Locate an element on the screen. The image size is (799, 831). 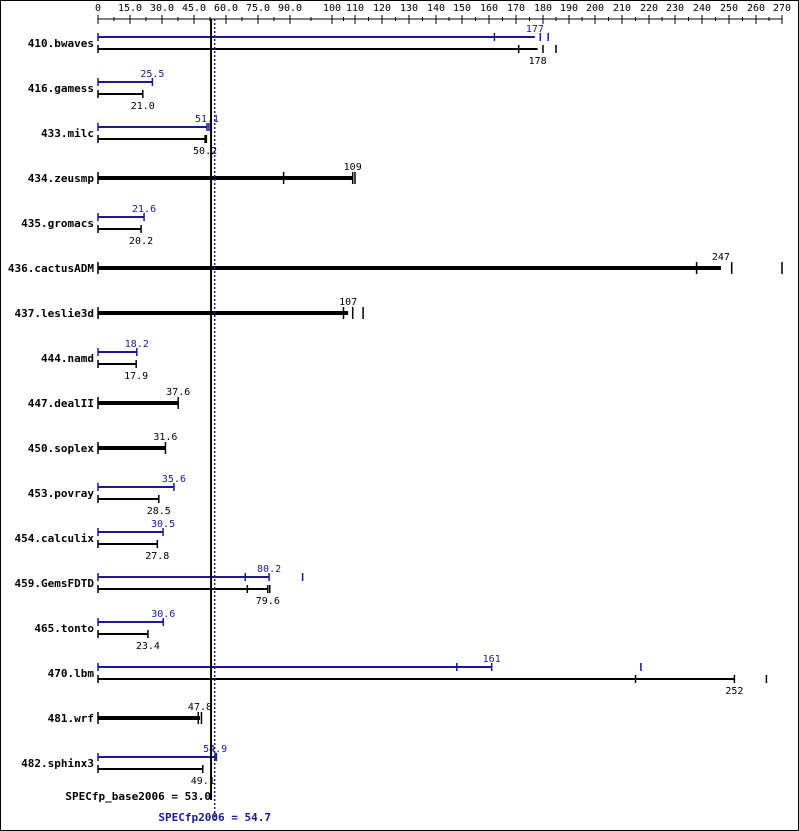
benchmark-name: 450.soplex is located at coordinates (61, 448).